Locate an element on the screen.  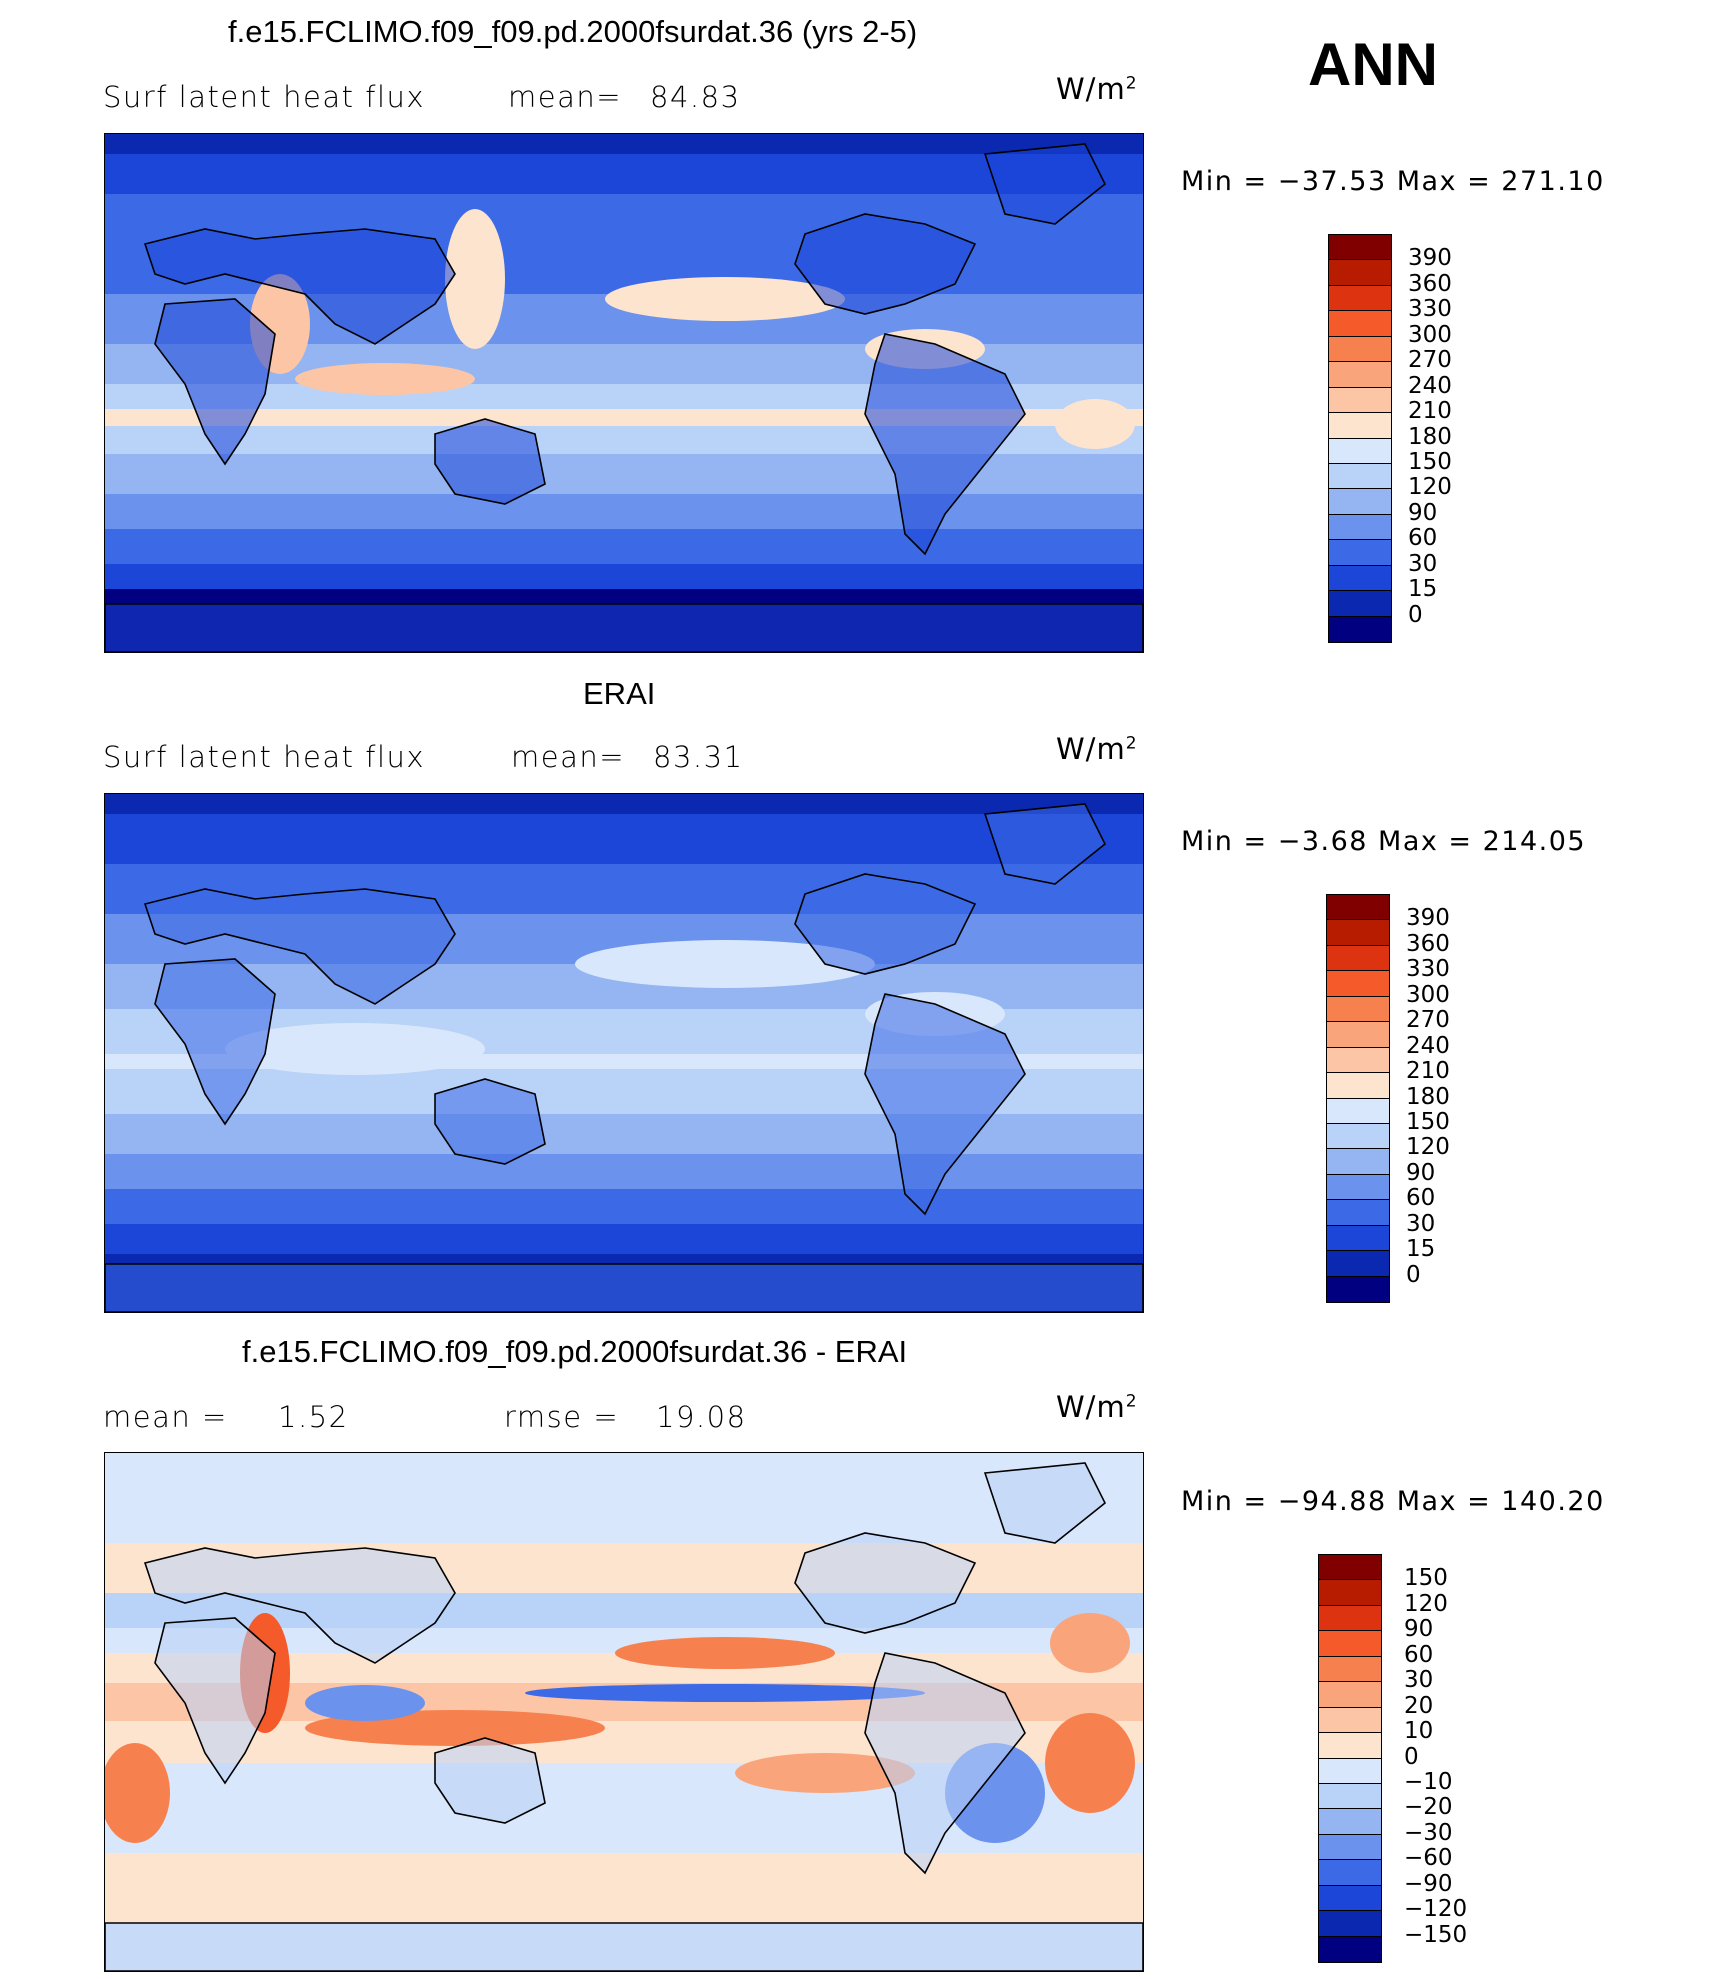
panel3-minmax: Min = −94.88 Max = 140.20 is located at coordinates (1393, 1501).